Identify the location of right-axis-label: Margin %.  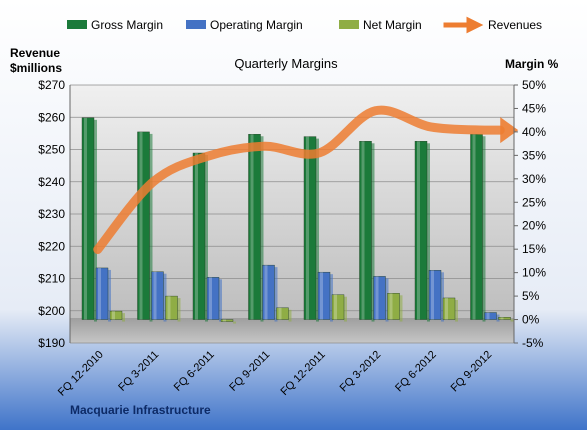
(532, 64).